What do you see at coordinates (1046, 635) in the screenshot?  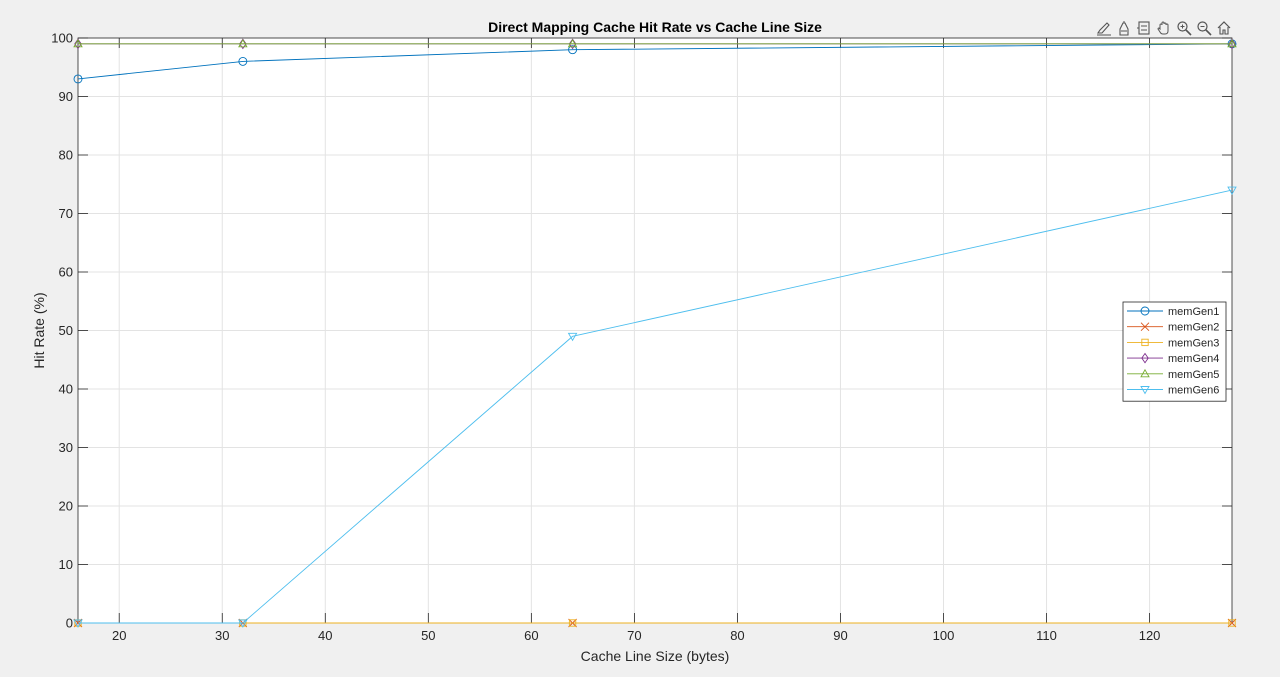 I see `x-tick-label: 110` at bounding box center [1046, 635].